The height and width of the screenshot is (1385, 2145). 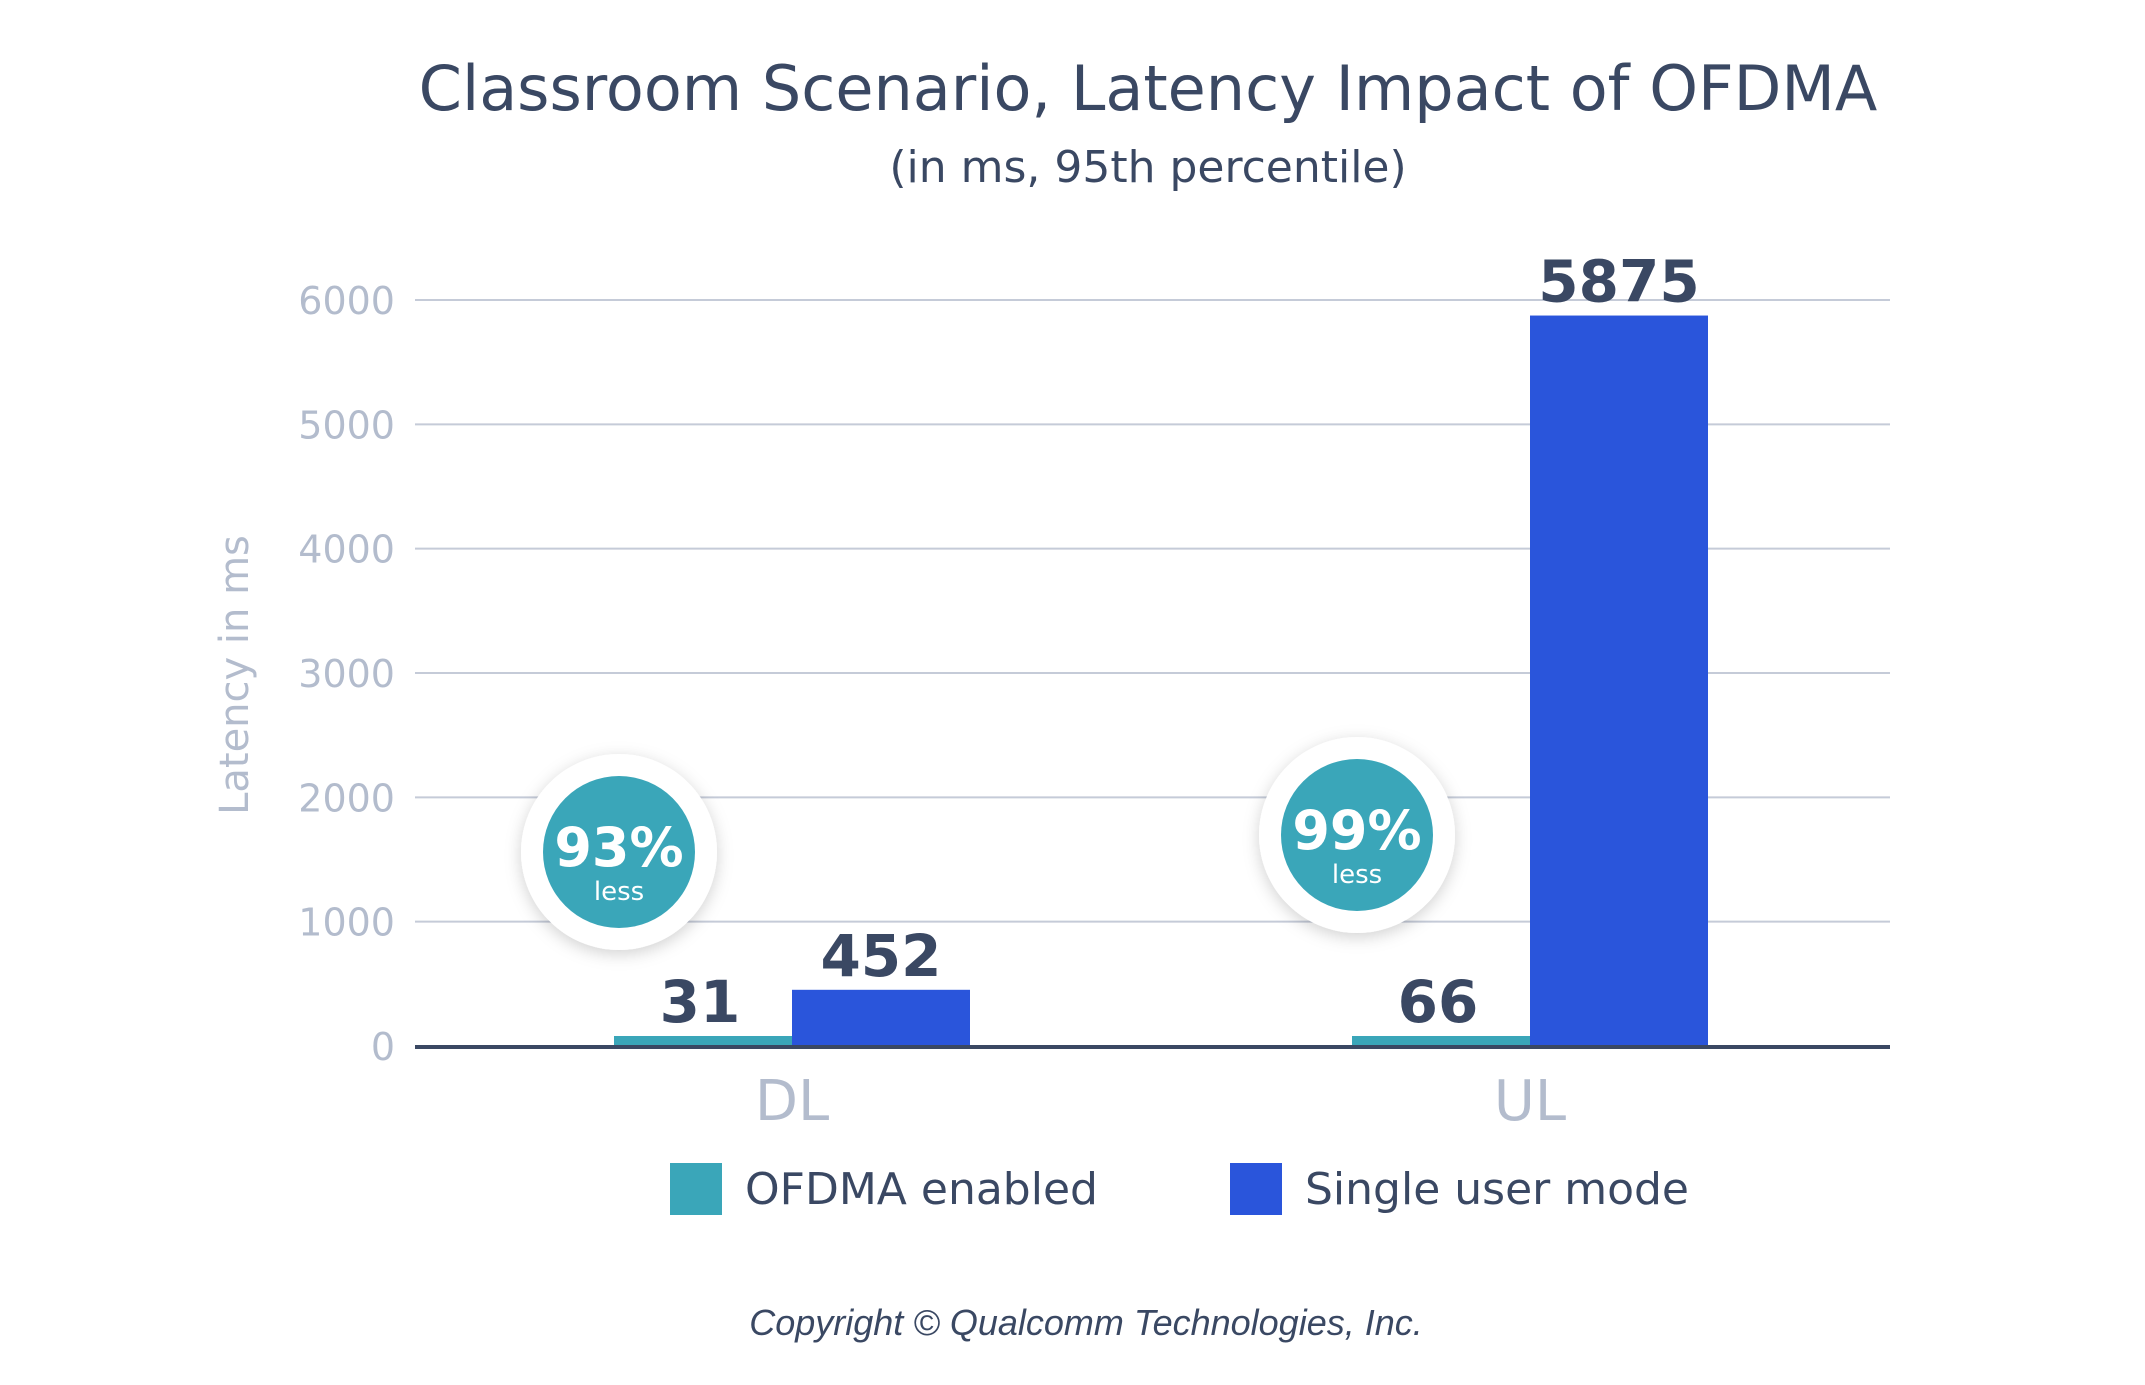 What do you see at coordinates (383, 1047) in the screenshot?
I see `y-tick-label-0: 0` at bounding box center [383, 1047].